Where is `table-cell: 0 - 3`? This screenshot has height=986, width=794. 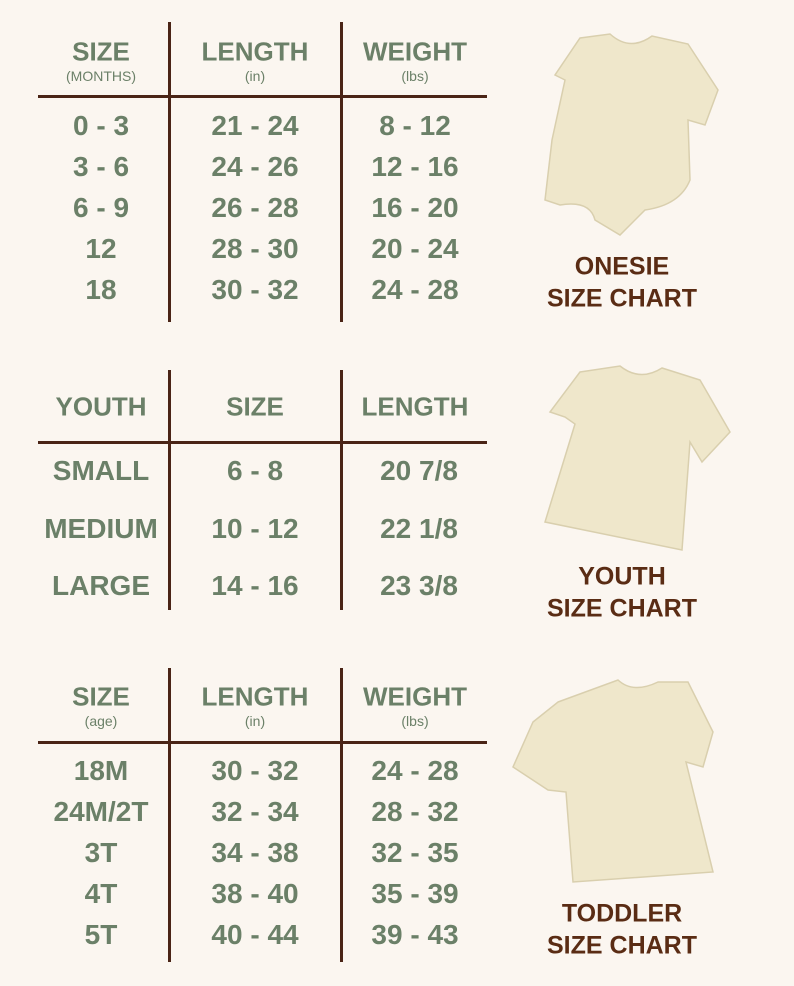
table-cell: 0 - 3 is located at coordinates (101, 125).